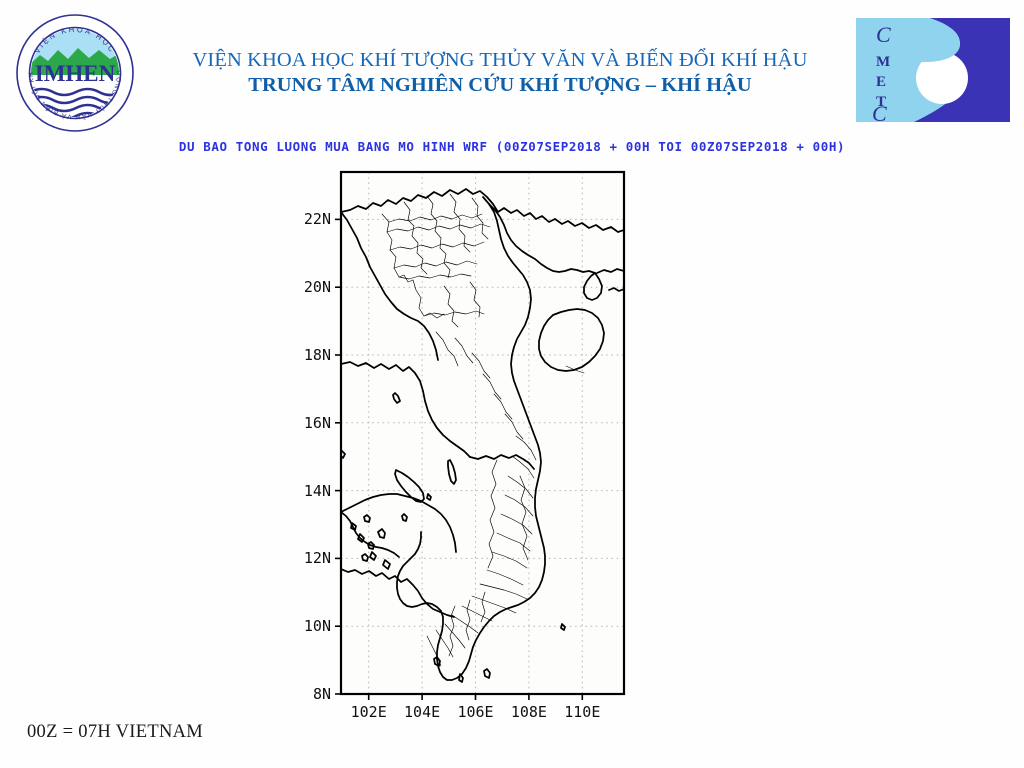 This screenshot has width=1024, height=768. What do you see at coordinates (881, 102) in the screenshot?
I see `cmetc-letter-t: T` at bounding box center [881, 102].